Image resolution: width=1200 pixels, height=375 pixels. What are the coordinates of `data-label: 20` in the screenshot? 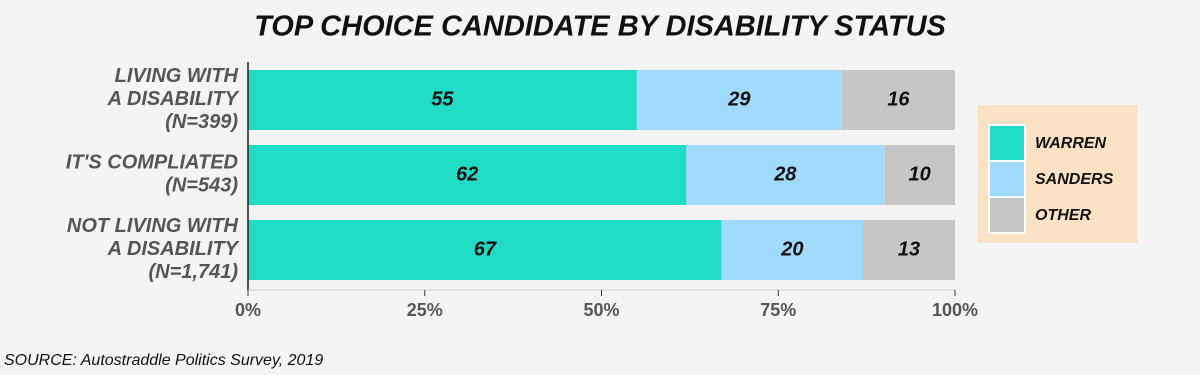 It's located at (791, 249).